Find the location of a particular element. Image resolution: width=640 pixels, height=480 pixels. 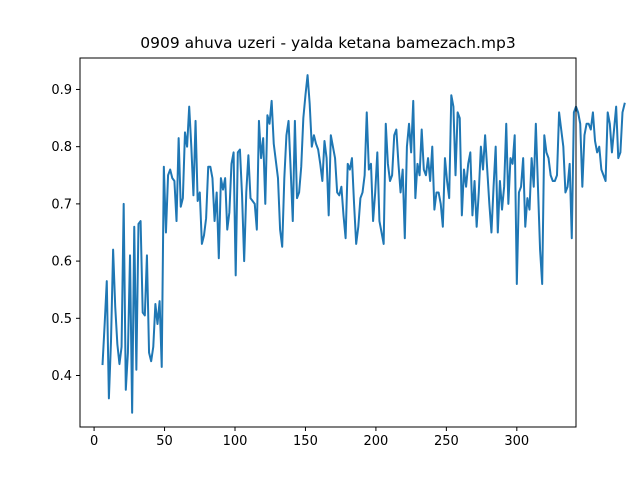

x-tick-label: 0 is located at coordinates (94, 441).